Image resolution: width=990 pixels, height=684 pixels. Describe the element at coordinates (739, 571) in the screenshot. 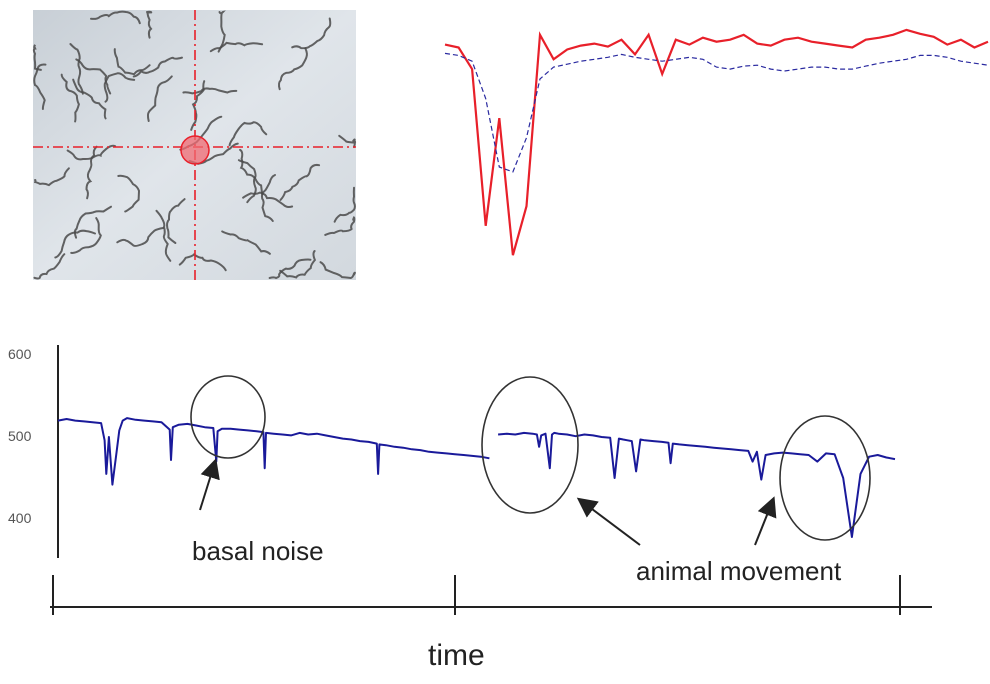

I see `animal-movement-label: animal movement` at that location.